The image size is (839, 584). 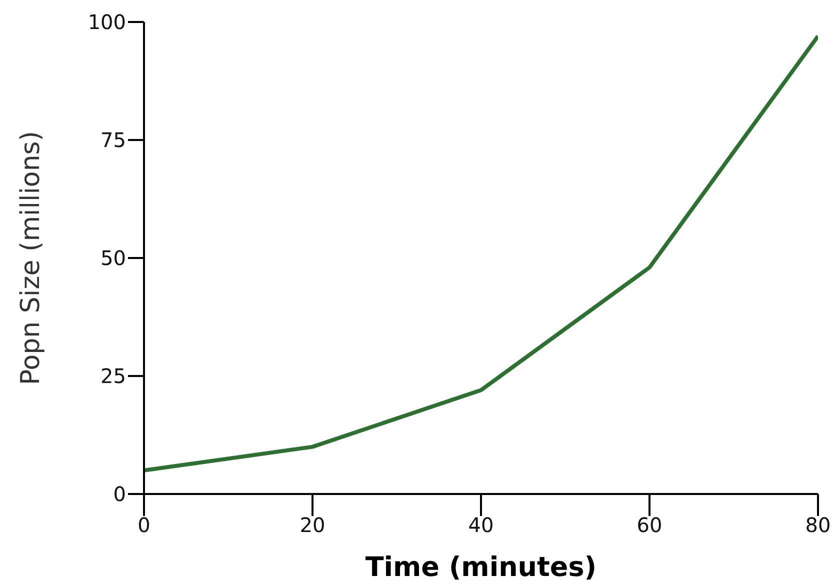 What do you see at coordinates (119, 494) in the screenshot?
I see `y-tick-label: 0` at bounding box center [119, 494].